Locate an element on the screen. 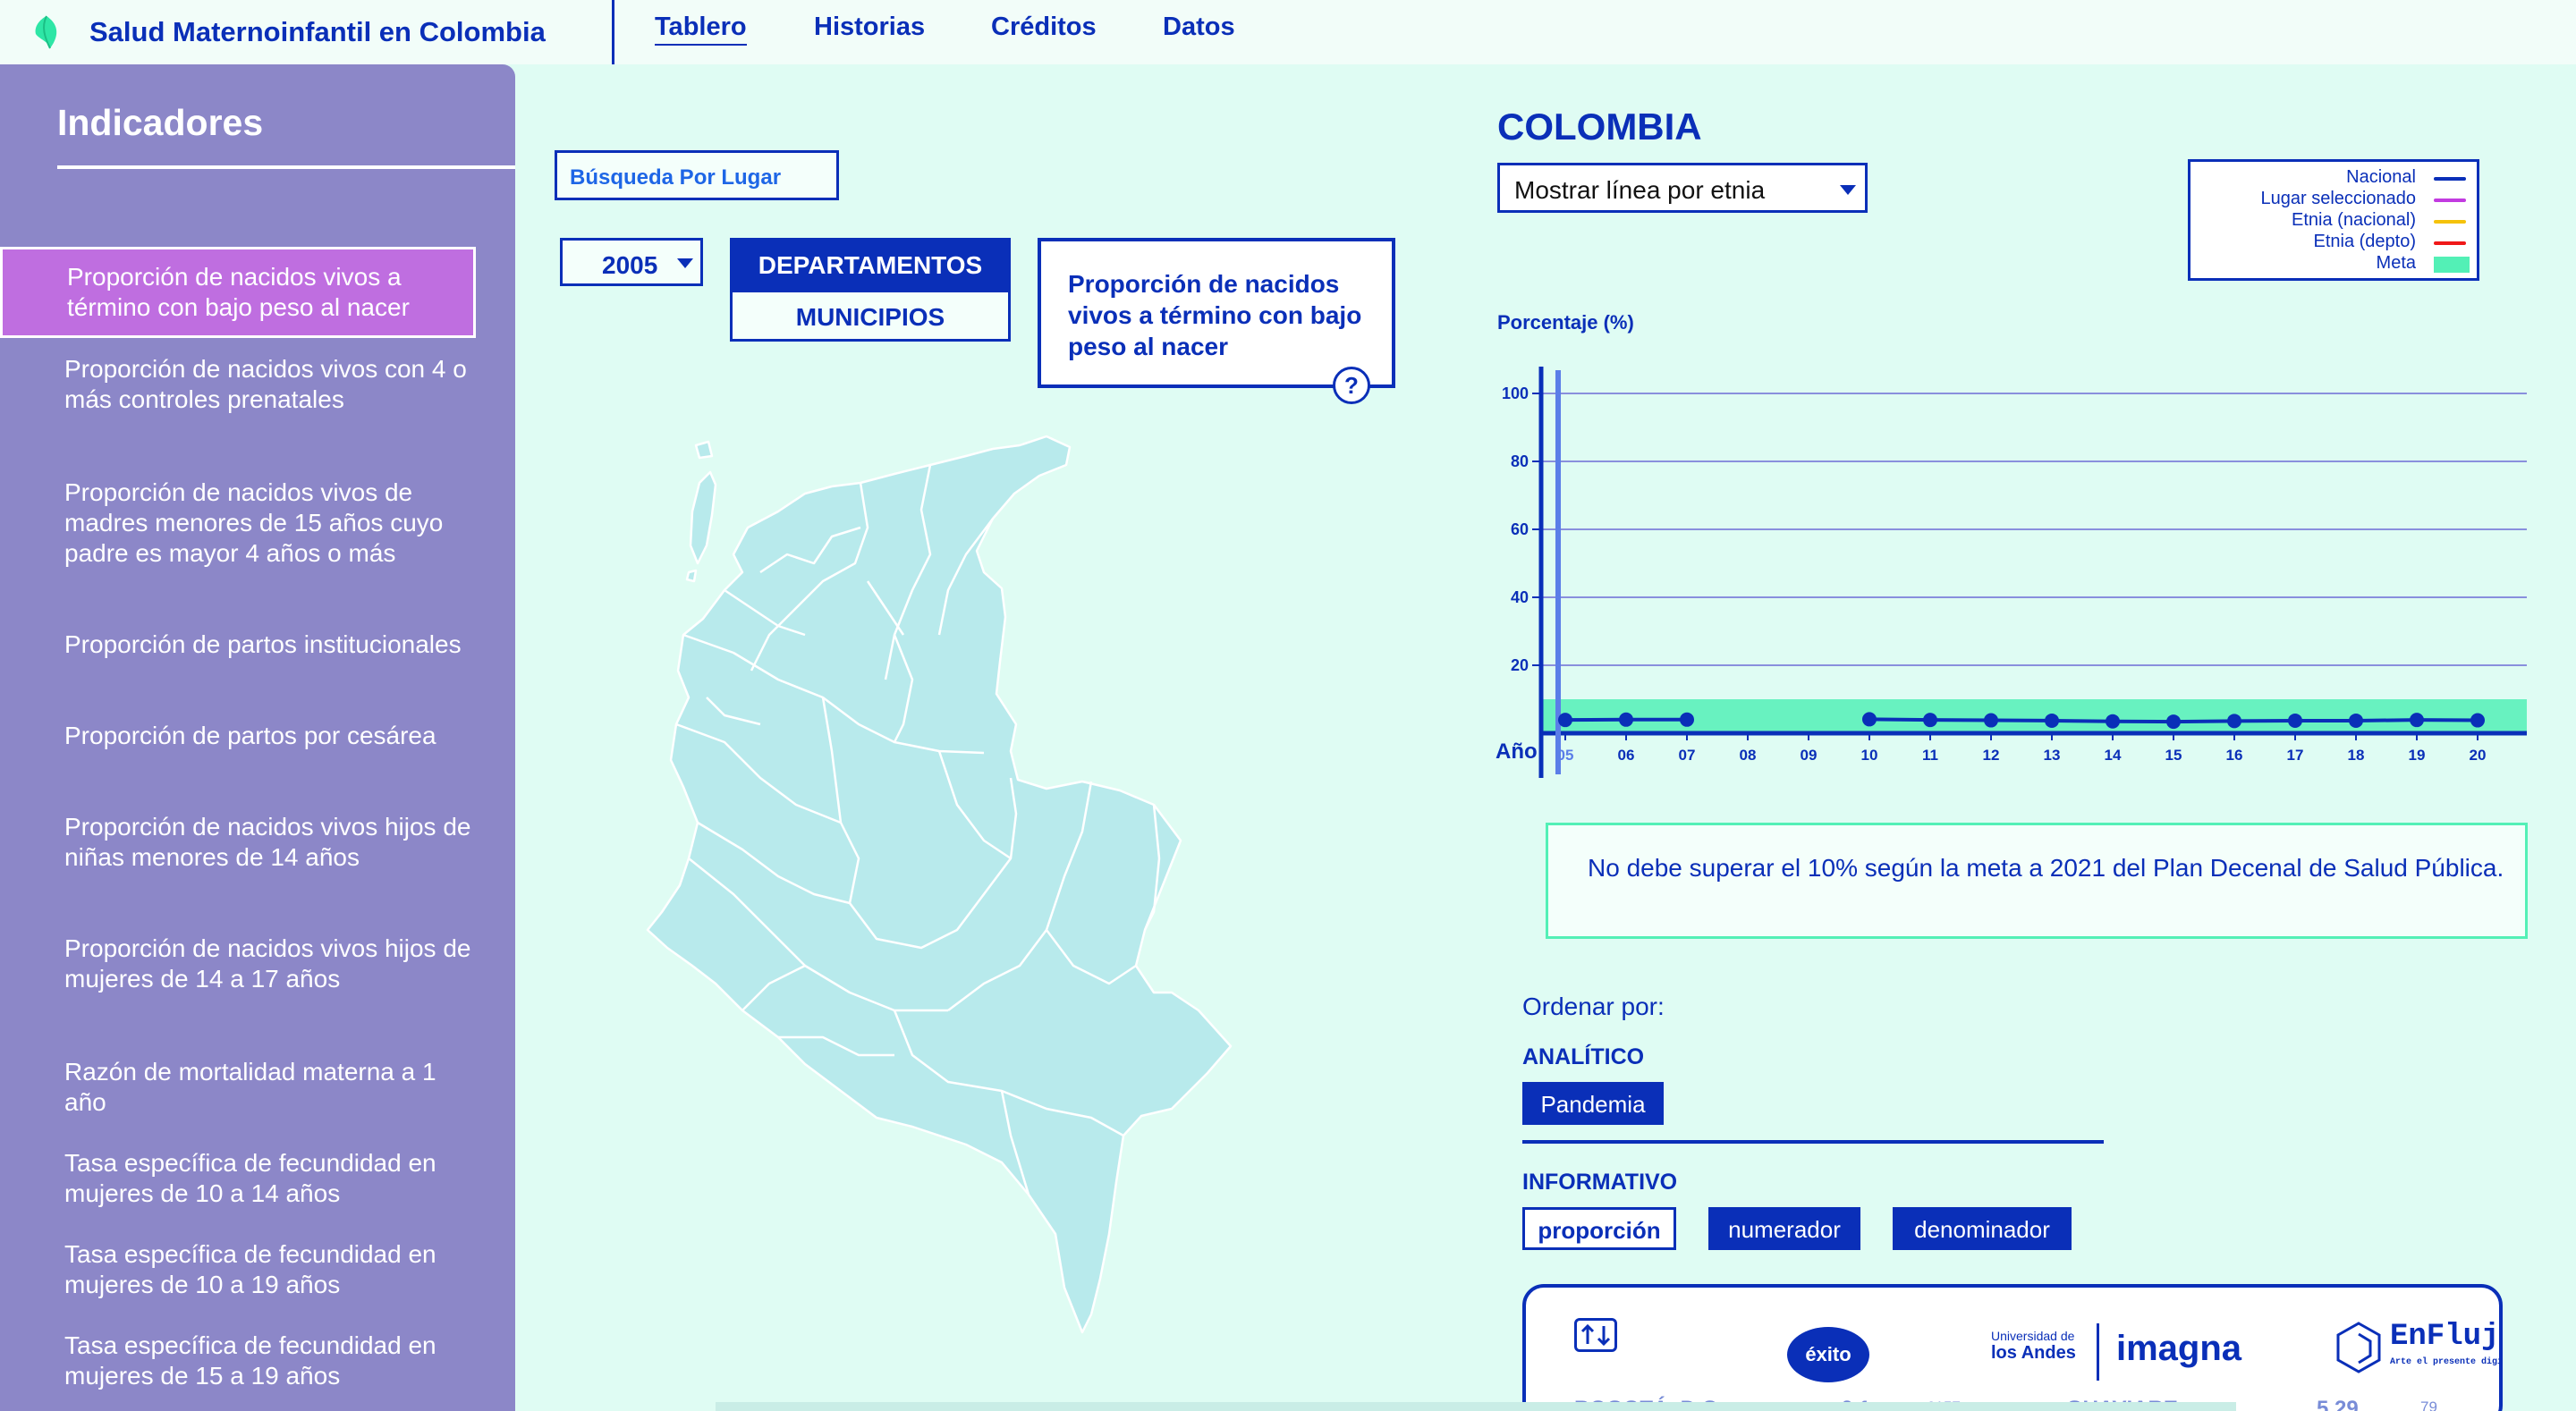  uniandes-logo: Universidad de los Andes is located at coordinates (2039, 1354).